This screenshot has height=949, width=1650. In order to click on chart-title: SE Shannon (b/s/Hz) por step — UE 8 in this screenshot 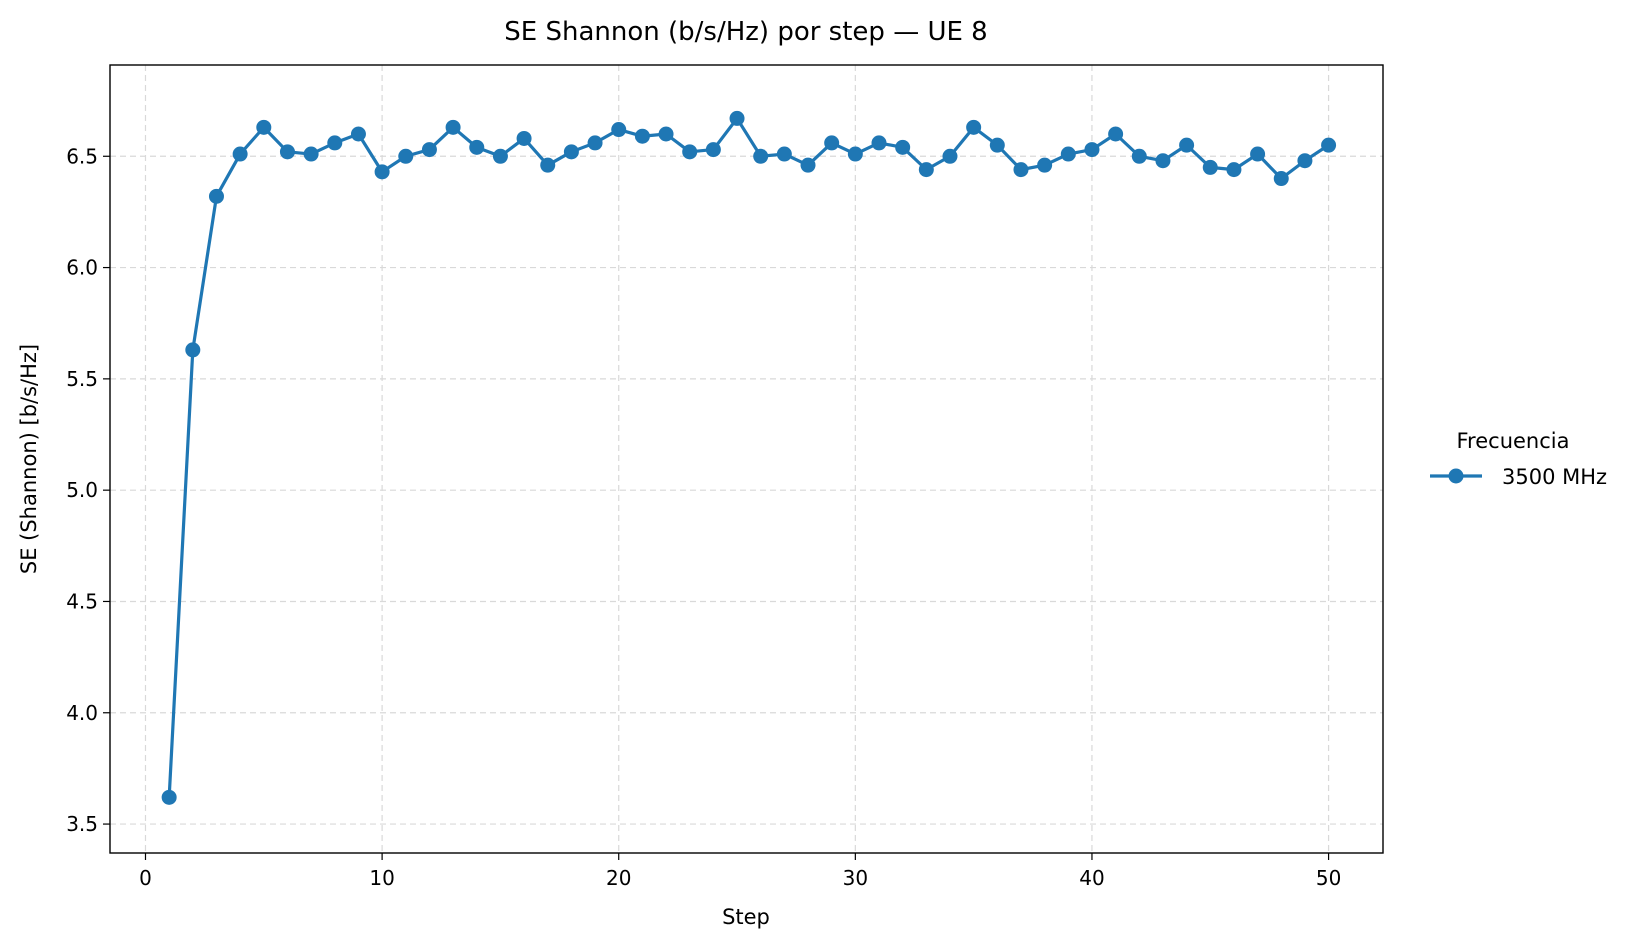, I will do `click(745, 32)`.